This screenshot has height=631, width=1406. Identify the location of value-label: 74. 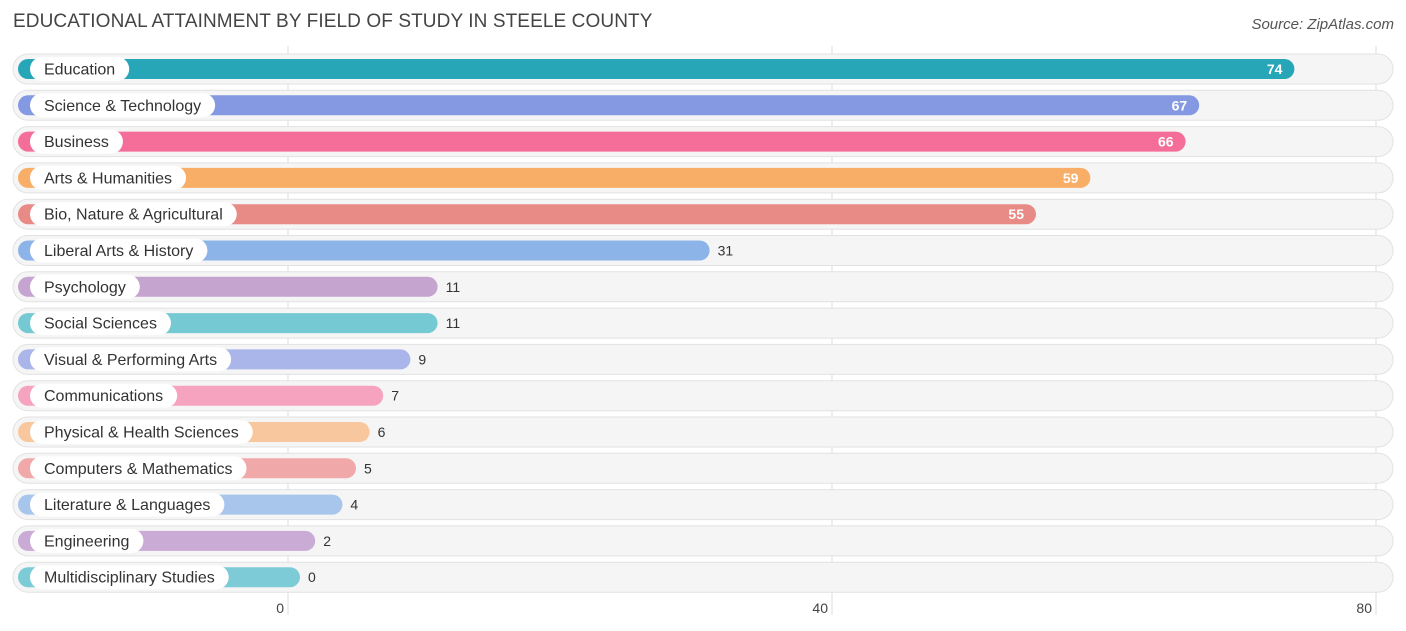
(1275, 69).